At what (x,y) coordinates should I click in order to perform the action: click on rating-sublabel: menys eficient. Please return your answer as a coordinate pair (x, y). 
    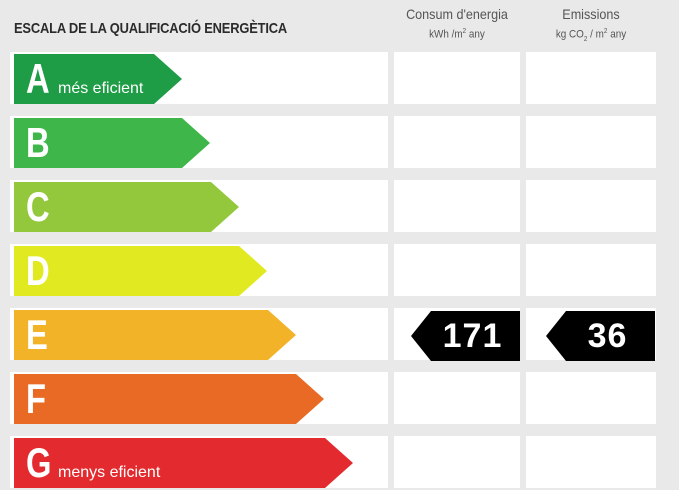
    Looking at the image, I should click on (109, 472).